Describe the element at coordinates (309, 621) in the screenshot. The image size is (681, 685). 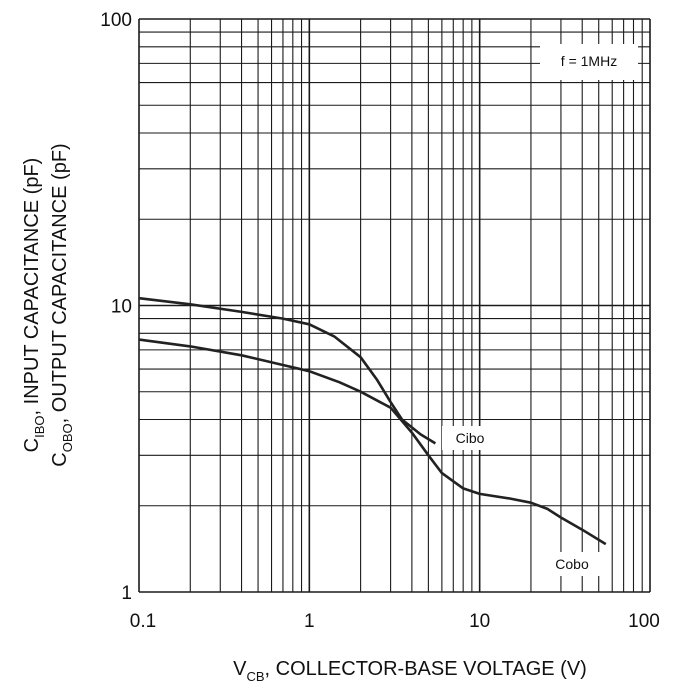
I see `x-tick-label: 1` at that location.